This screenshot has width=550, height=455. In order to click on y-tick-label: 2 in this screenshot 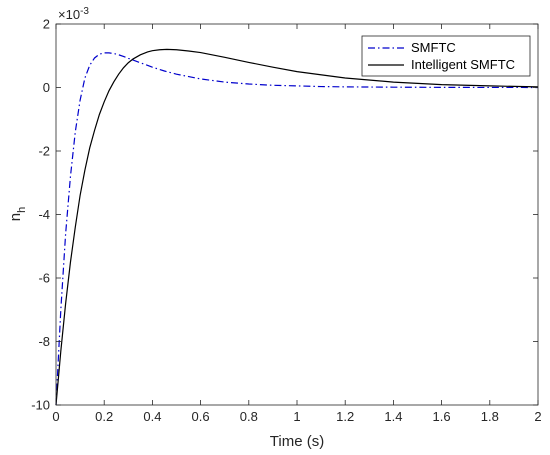, I will do `click(46, 24)`.